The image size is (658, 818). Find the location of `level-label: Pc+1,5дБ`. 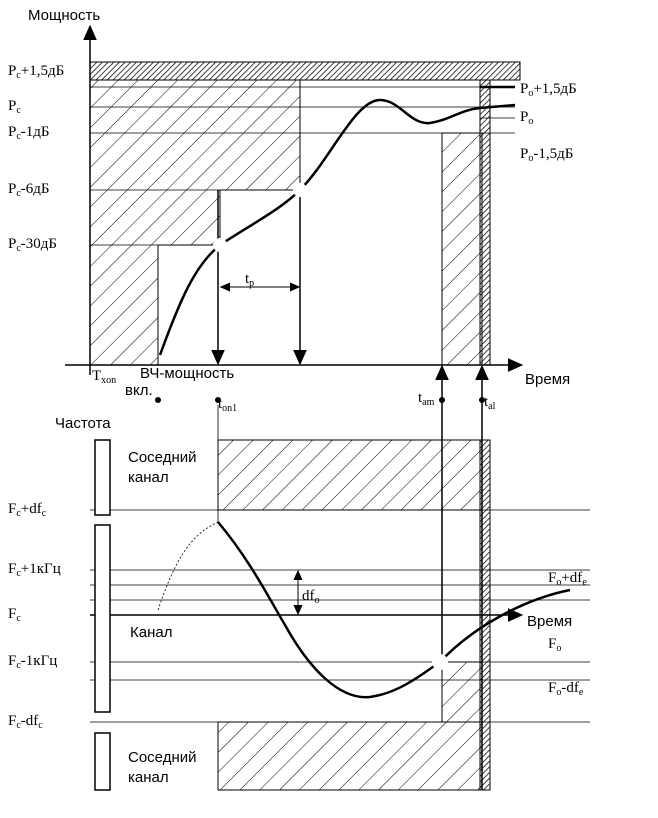

level-label: Pc+1,5дБ is located at coordinates (36, 72).